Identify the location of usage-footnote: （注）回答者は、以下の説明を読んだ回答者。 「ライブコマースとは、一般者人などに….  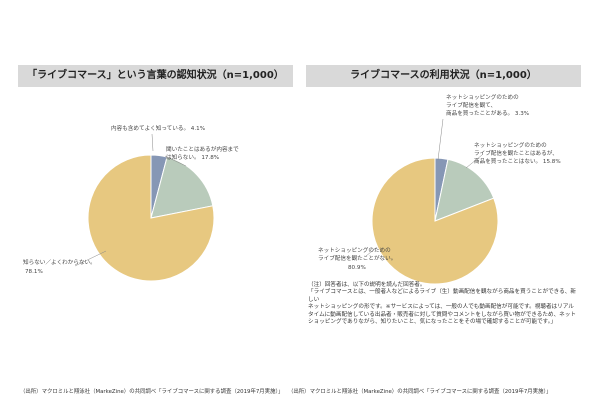
(442, 304).